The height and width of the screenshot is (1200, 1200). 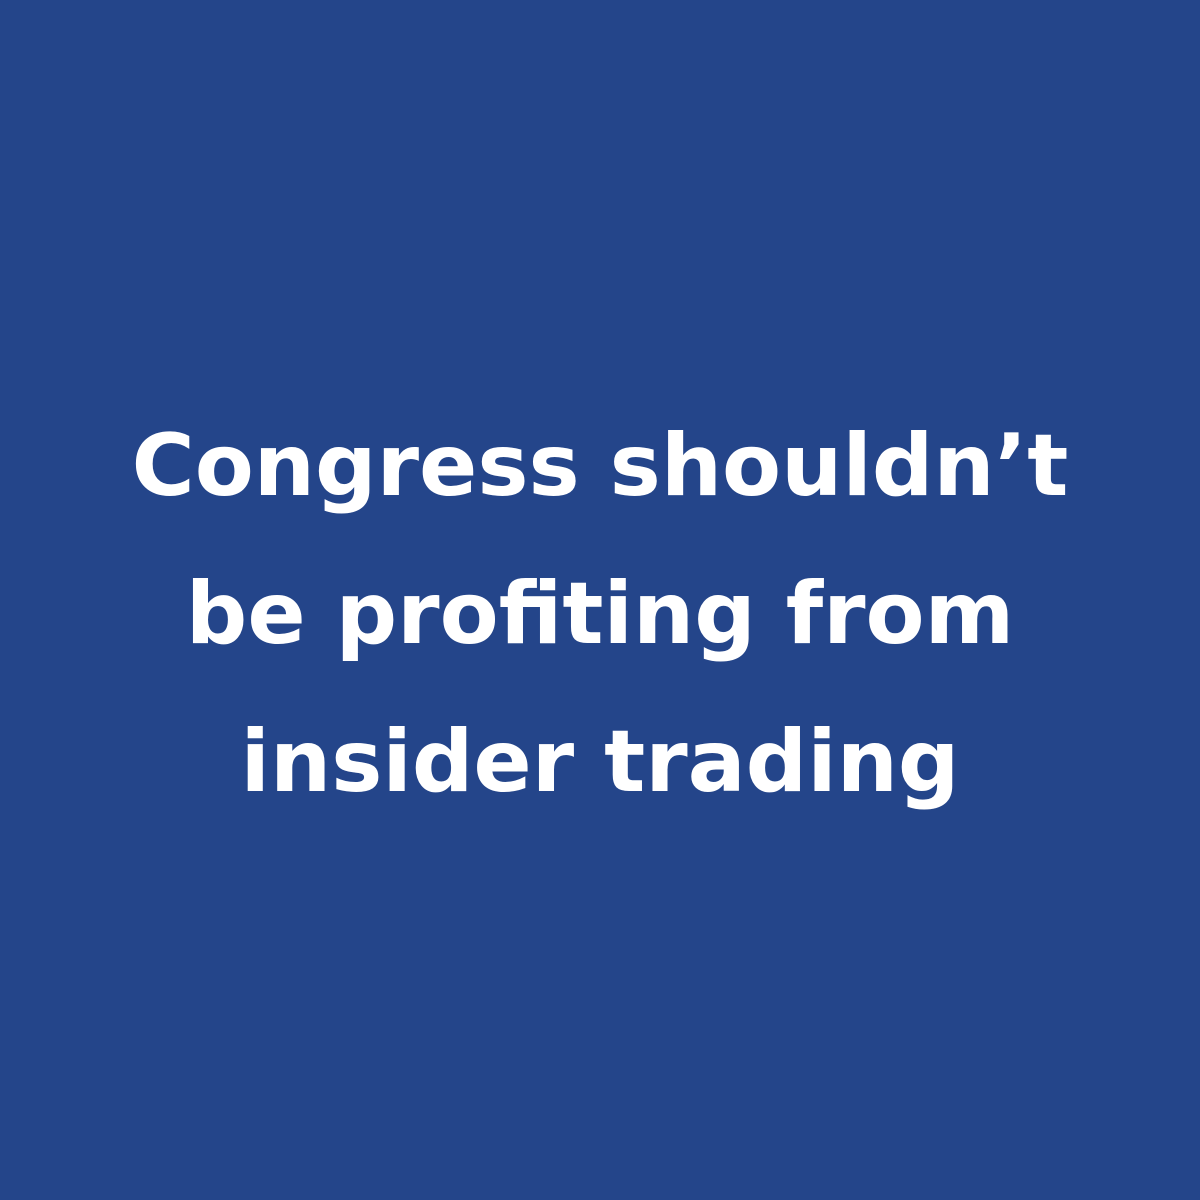 I want to click on headline-line-1: Congress shouldn’t, so click(x=600, y=466).